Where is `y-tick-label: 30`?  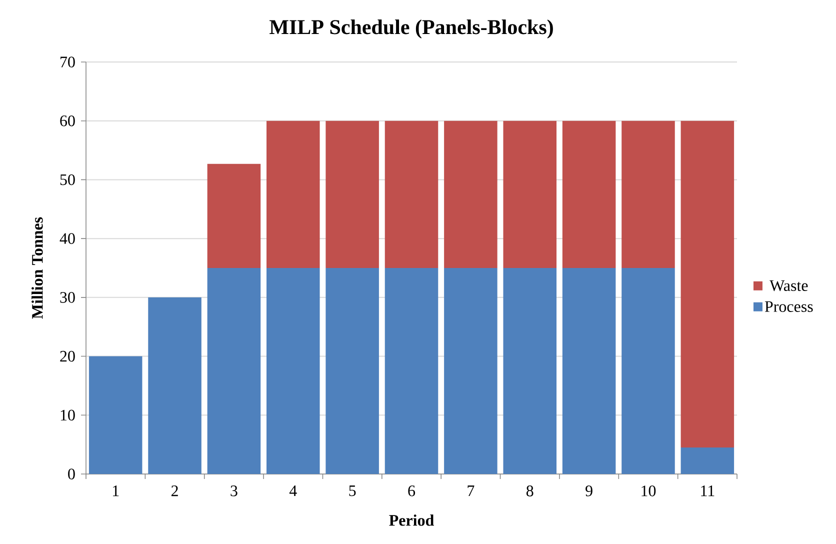
y-tick-label: 30 is located at coordinates (67, 297).